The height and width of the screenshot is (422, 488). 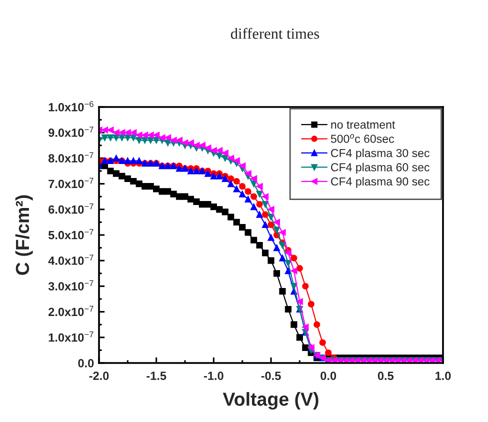 I want to click on chart-title: different times, so click(x=275, y=33).